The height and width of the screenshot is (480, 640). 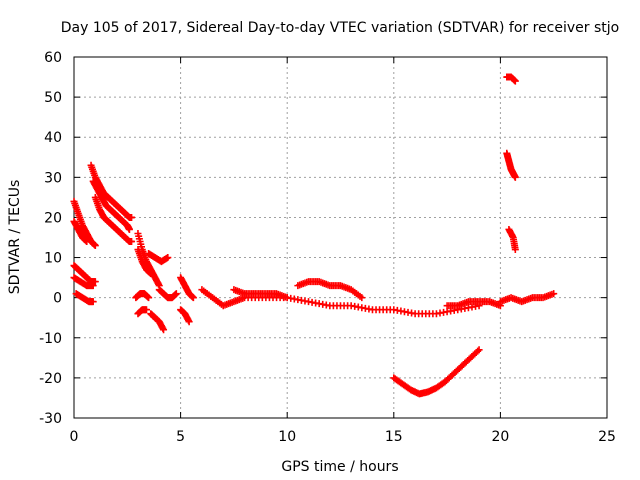 I want to click on y-tick-label: 10, so click(x=53, y=259).